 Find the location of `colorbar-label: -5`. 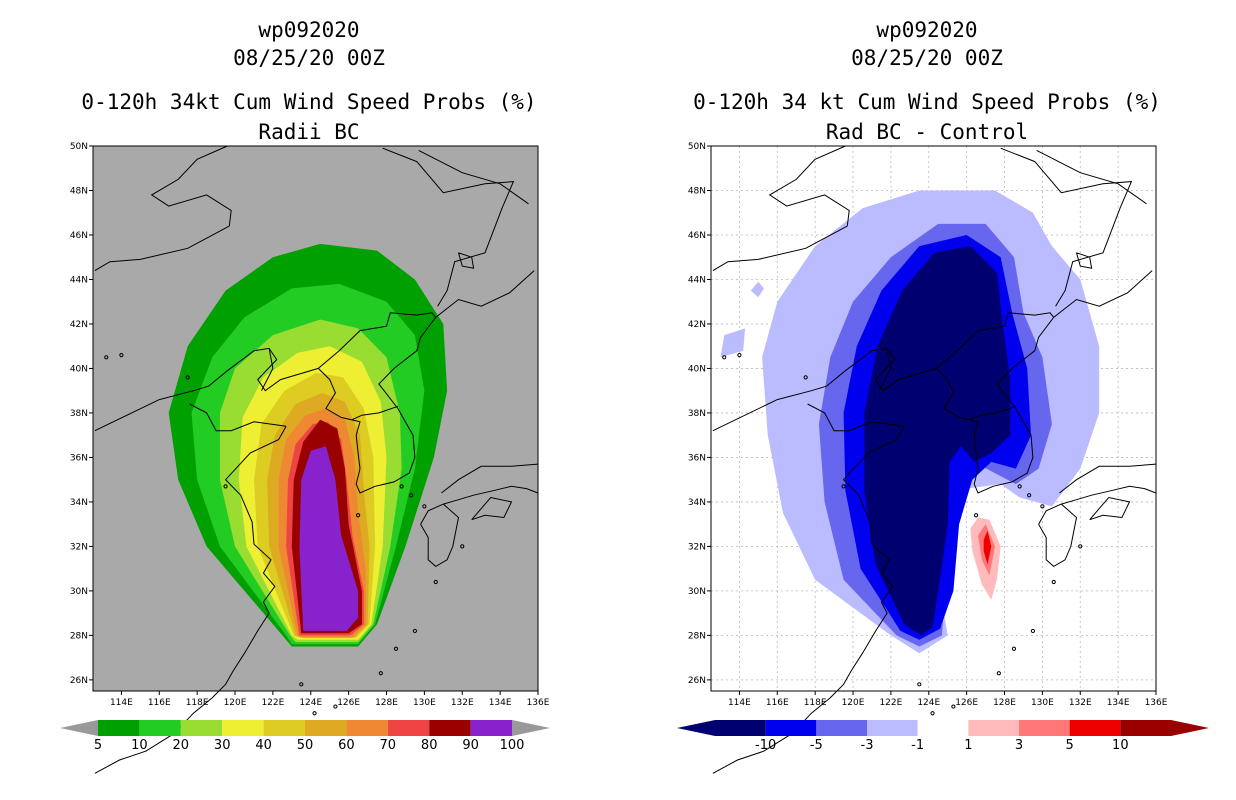

colorbar-label: -5 is located at coordinates (816, 745).